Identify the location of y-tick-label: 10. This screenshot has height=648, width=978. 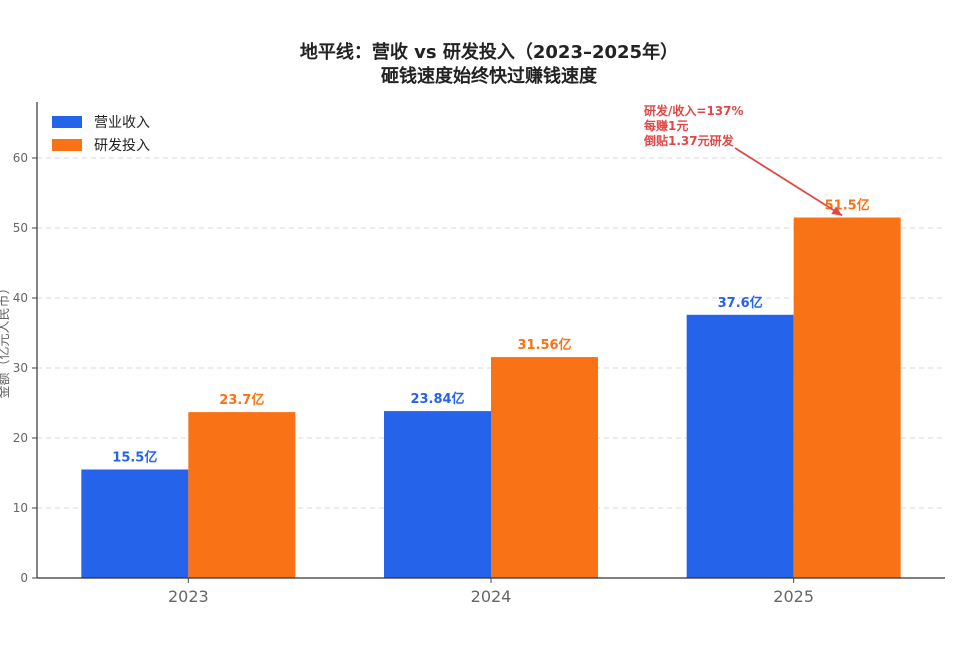
(20, 508).